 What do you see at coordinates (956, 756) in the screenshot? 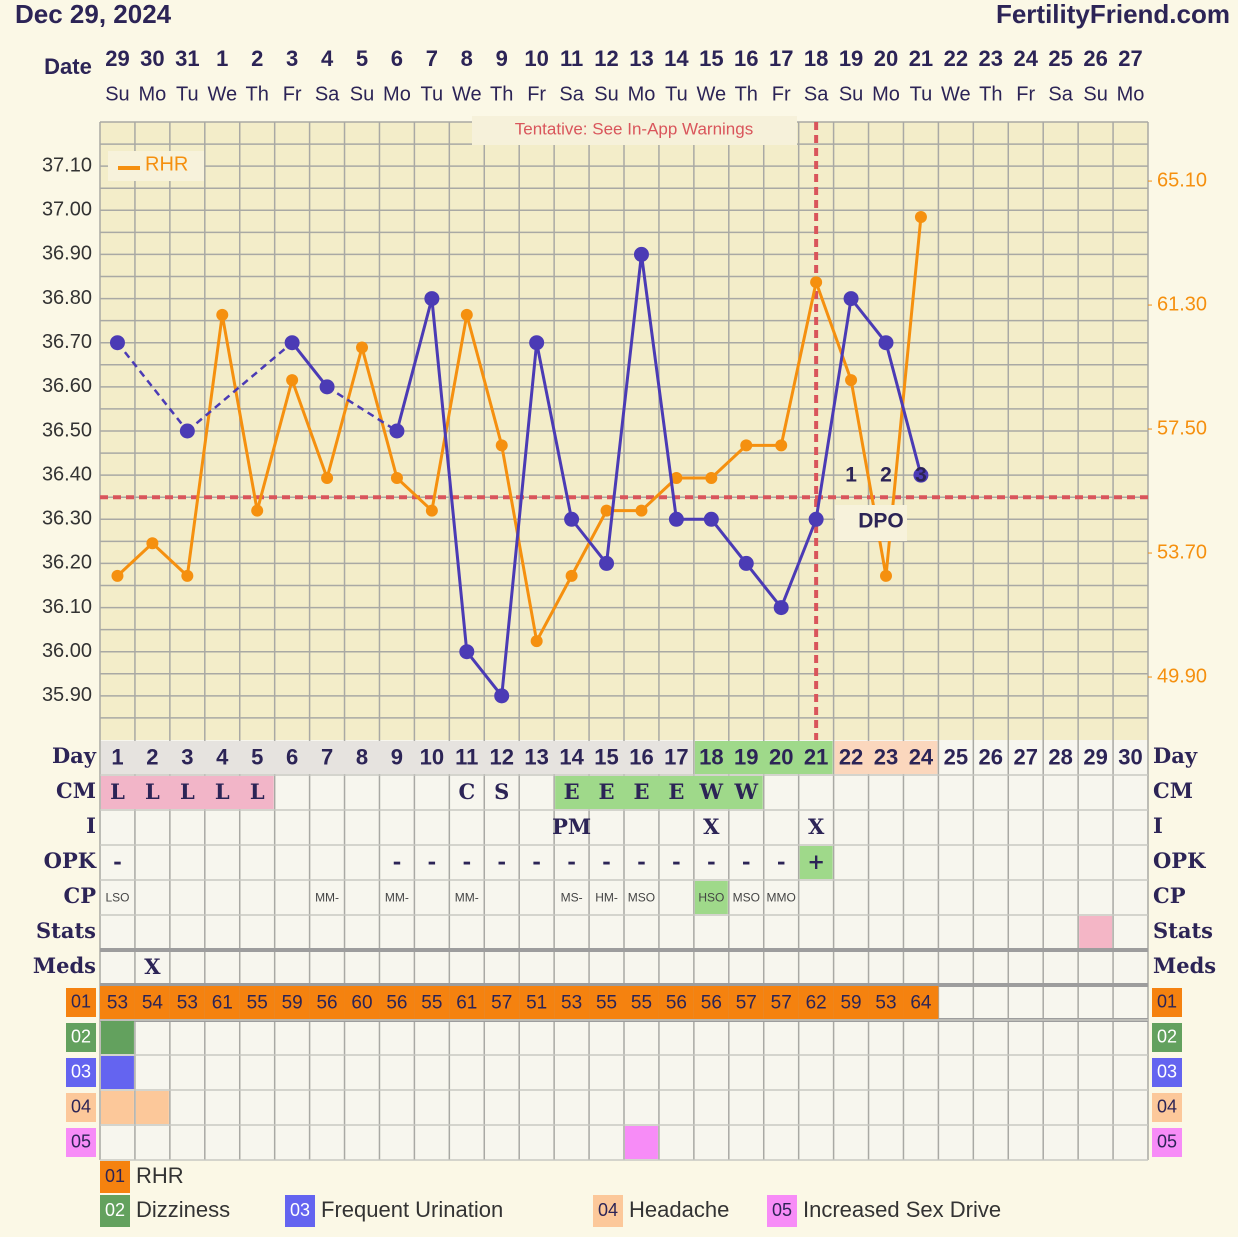
I see `day-number: 25` at bounding box center [956, 756].